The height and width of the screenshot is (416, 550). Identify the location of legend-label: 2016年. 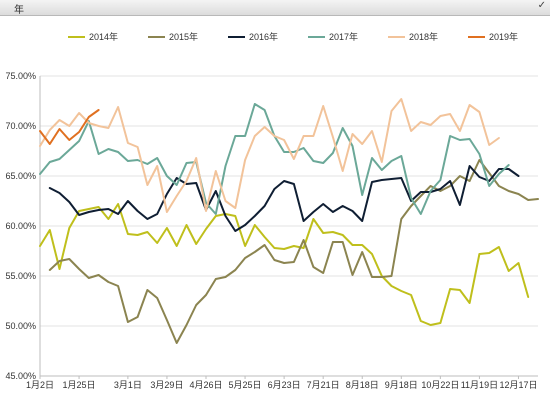
(263, 36).